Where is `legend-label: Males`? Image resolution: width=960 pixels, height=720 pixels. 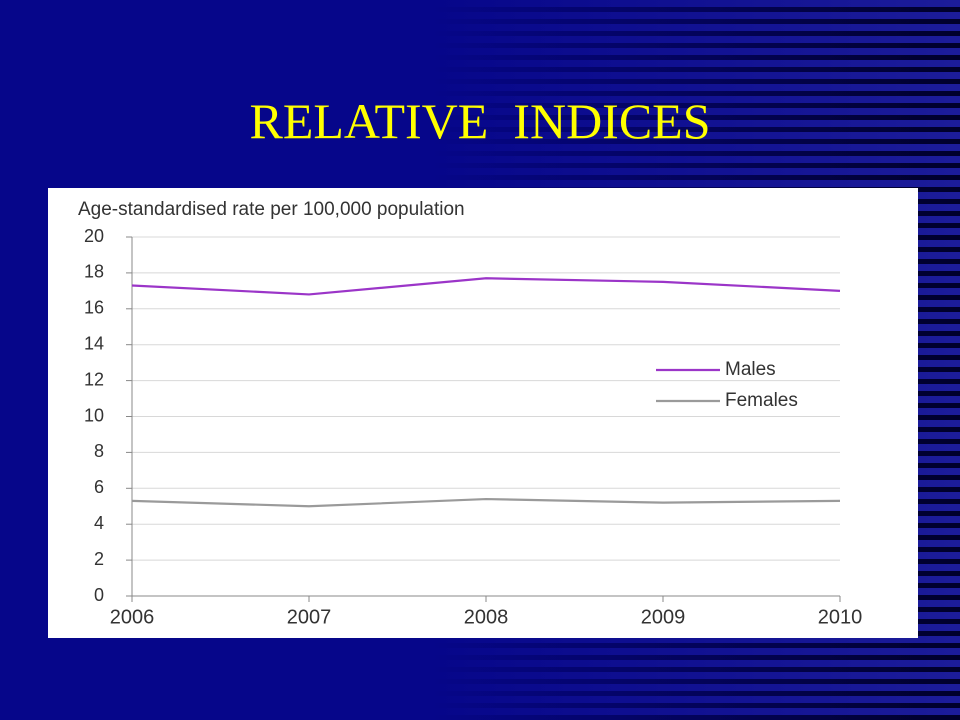 legend-label: Males is located at coordinates (750, 369).